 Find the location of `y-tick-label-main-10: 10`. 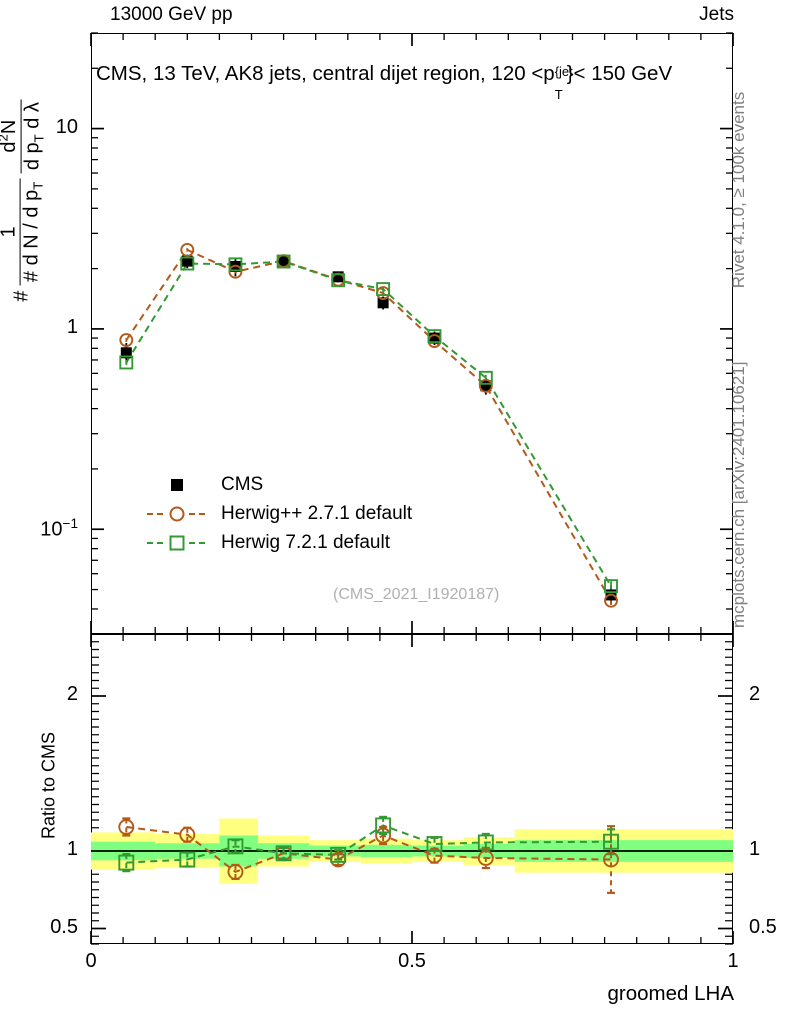

y-tick-label-main-10: 10 is located at coordinates (66, 126).